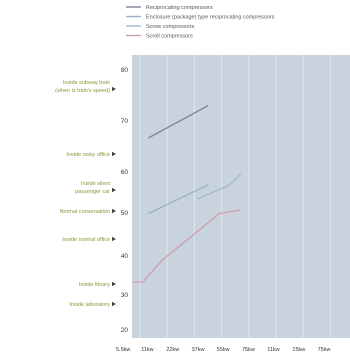 This screenshot has width=350, height=356. What do you see at coordinates (198, 350) in the screenshot?
I see `x-tick-label: 37kw` at bounding box center [198, 350].